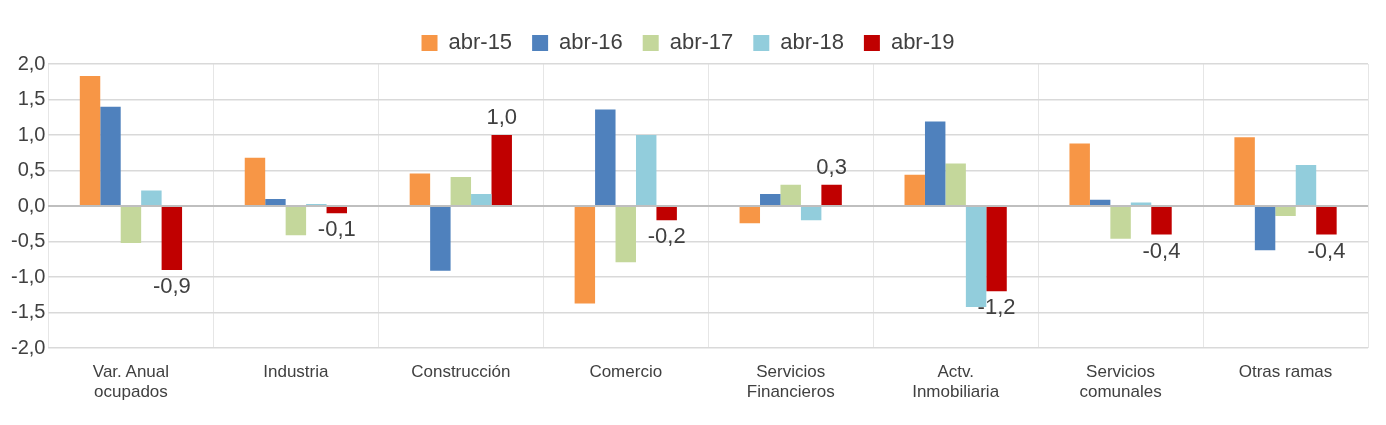  I want to click on data-label: -0,2, so click(666, 236).